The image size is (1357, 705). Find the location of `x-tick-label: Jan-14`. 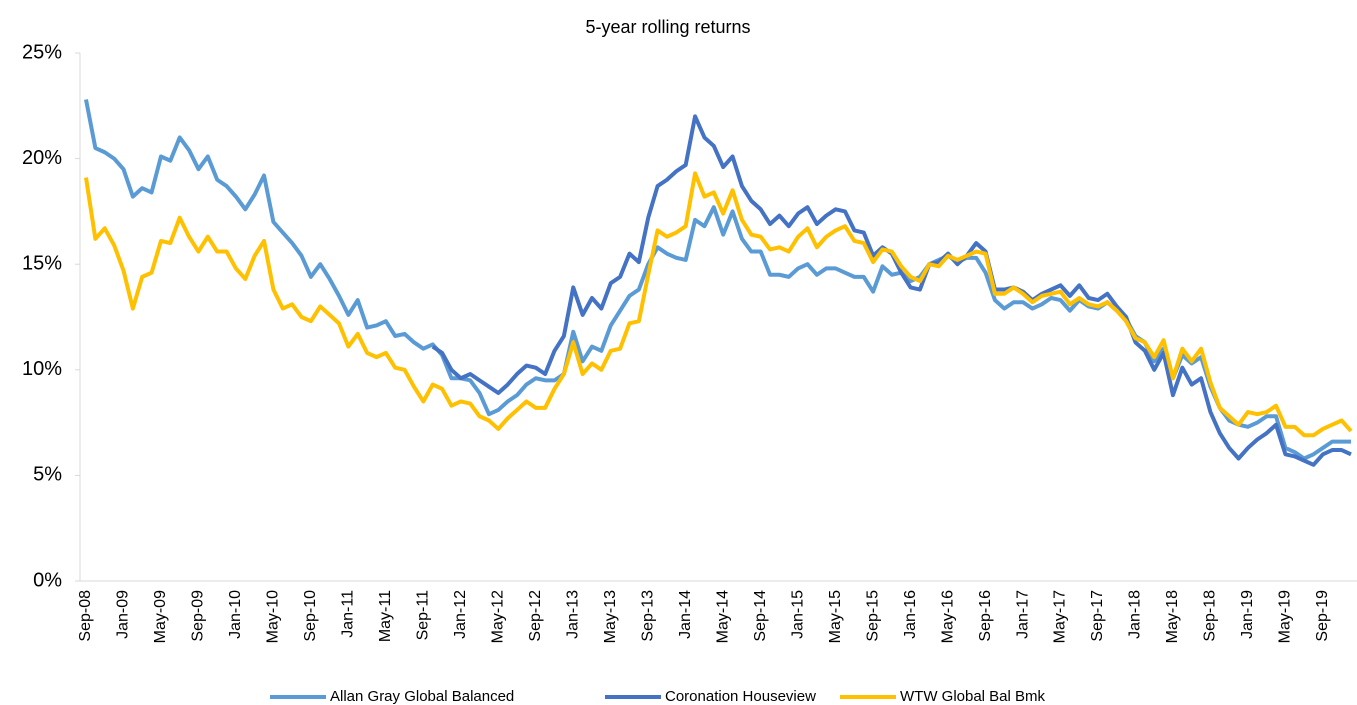

x-tick-label: Jan-14 is located at coordinates (685, 614).